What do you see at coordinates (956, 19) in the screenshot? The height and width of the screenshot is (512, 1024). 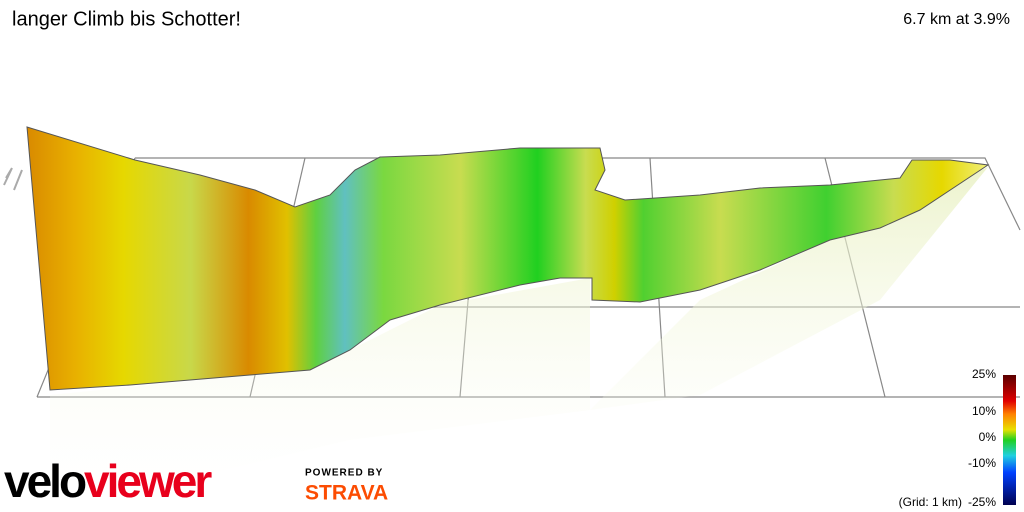 I see `stats: 6.7 km at 3.9%` at bounding box center [956, 19].